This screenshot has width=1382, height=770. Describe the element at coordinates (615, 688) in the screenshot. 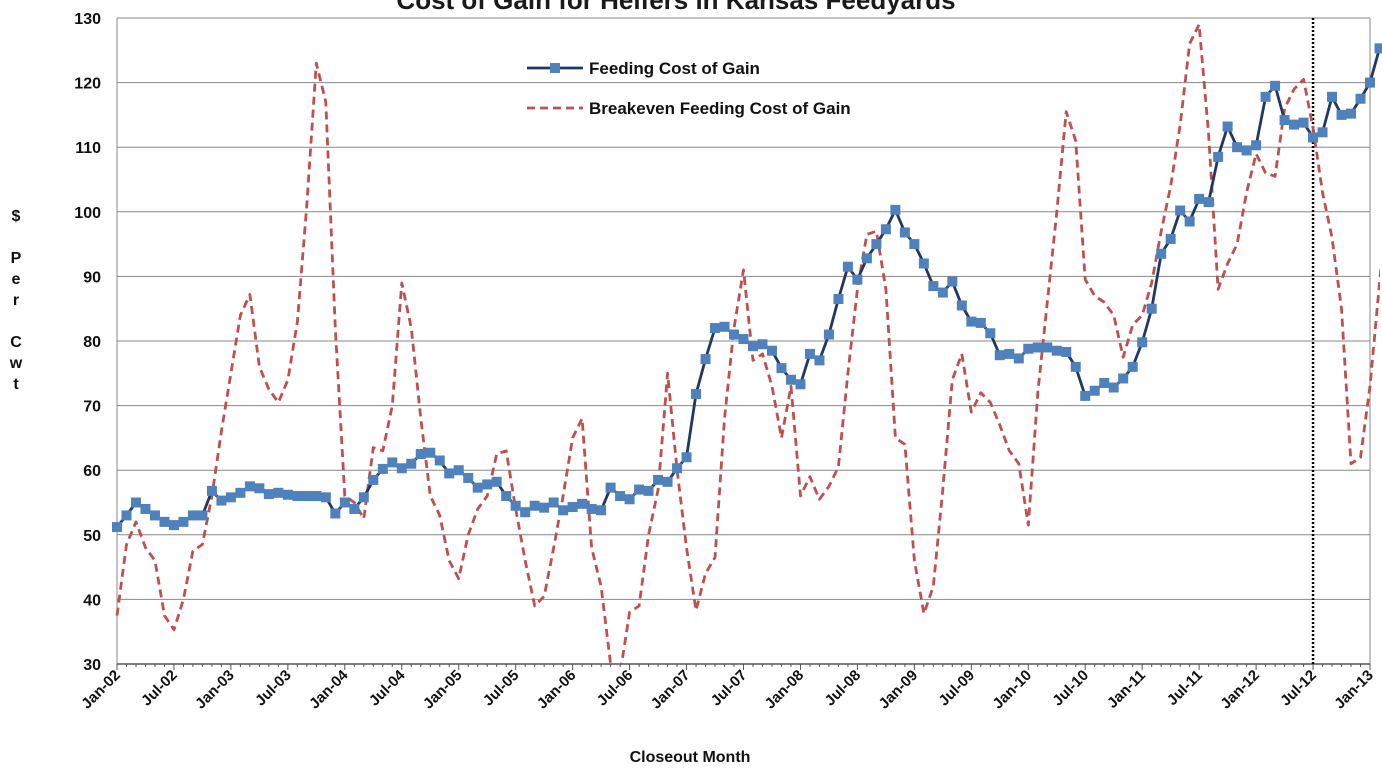

I see `x-tick-label: Jul-06` at that location.